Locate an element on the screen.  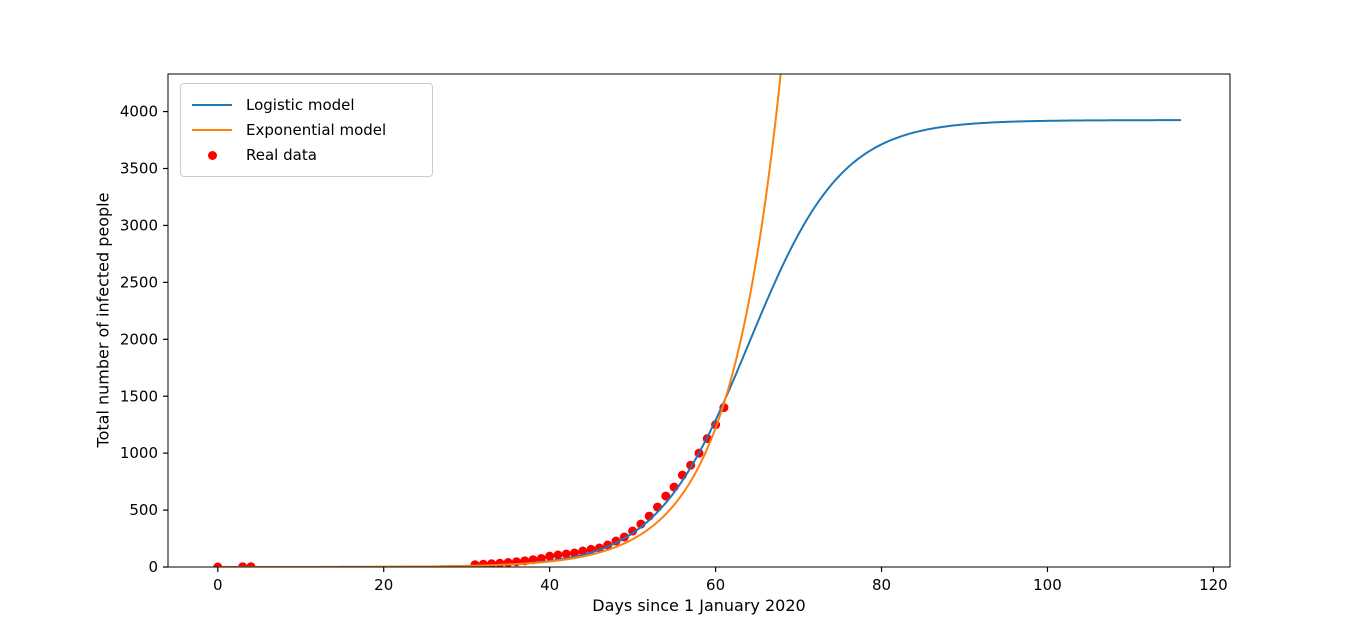
x-tick-label: 40 is located at coordinates (549, 585).